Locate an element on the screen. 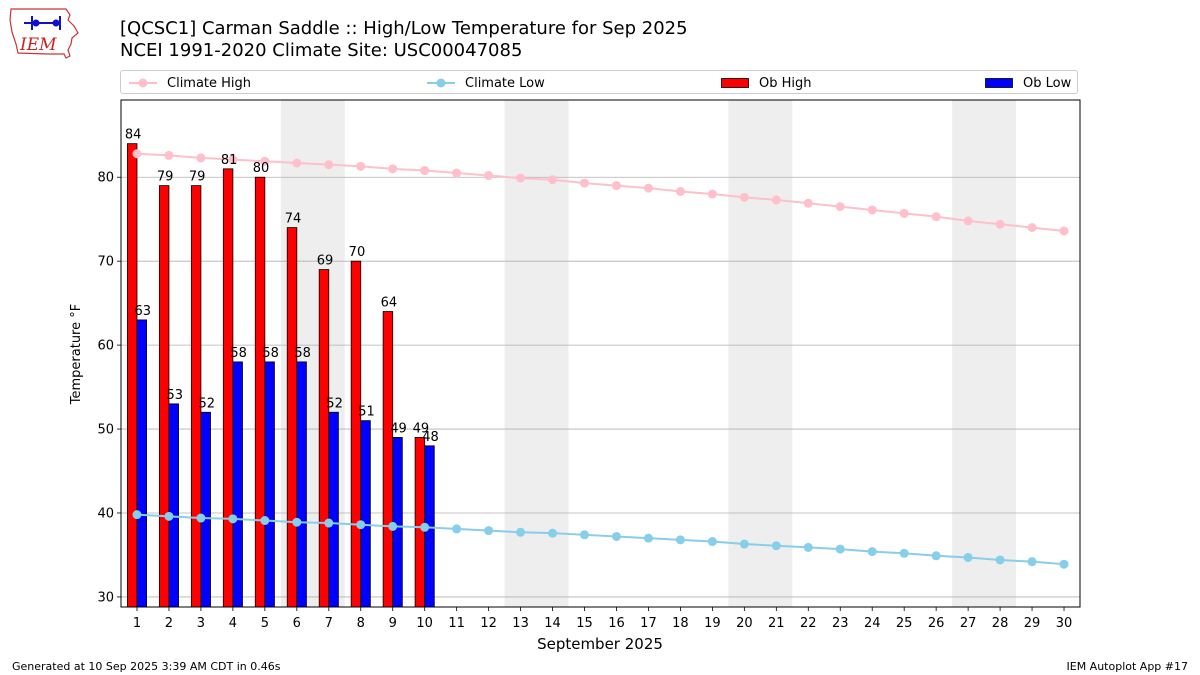 This screenshot has height=675, width=1200. ob-high-value-label: 81 is located at coordinates (229, 160).